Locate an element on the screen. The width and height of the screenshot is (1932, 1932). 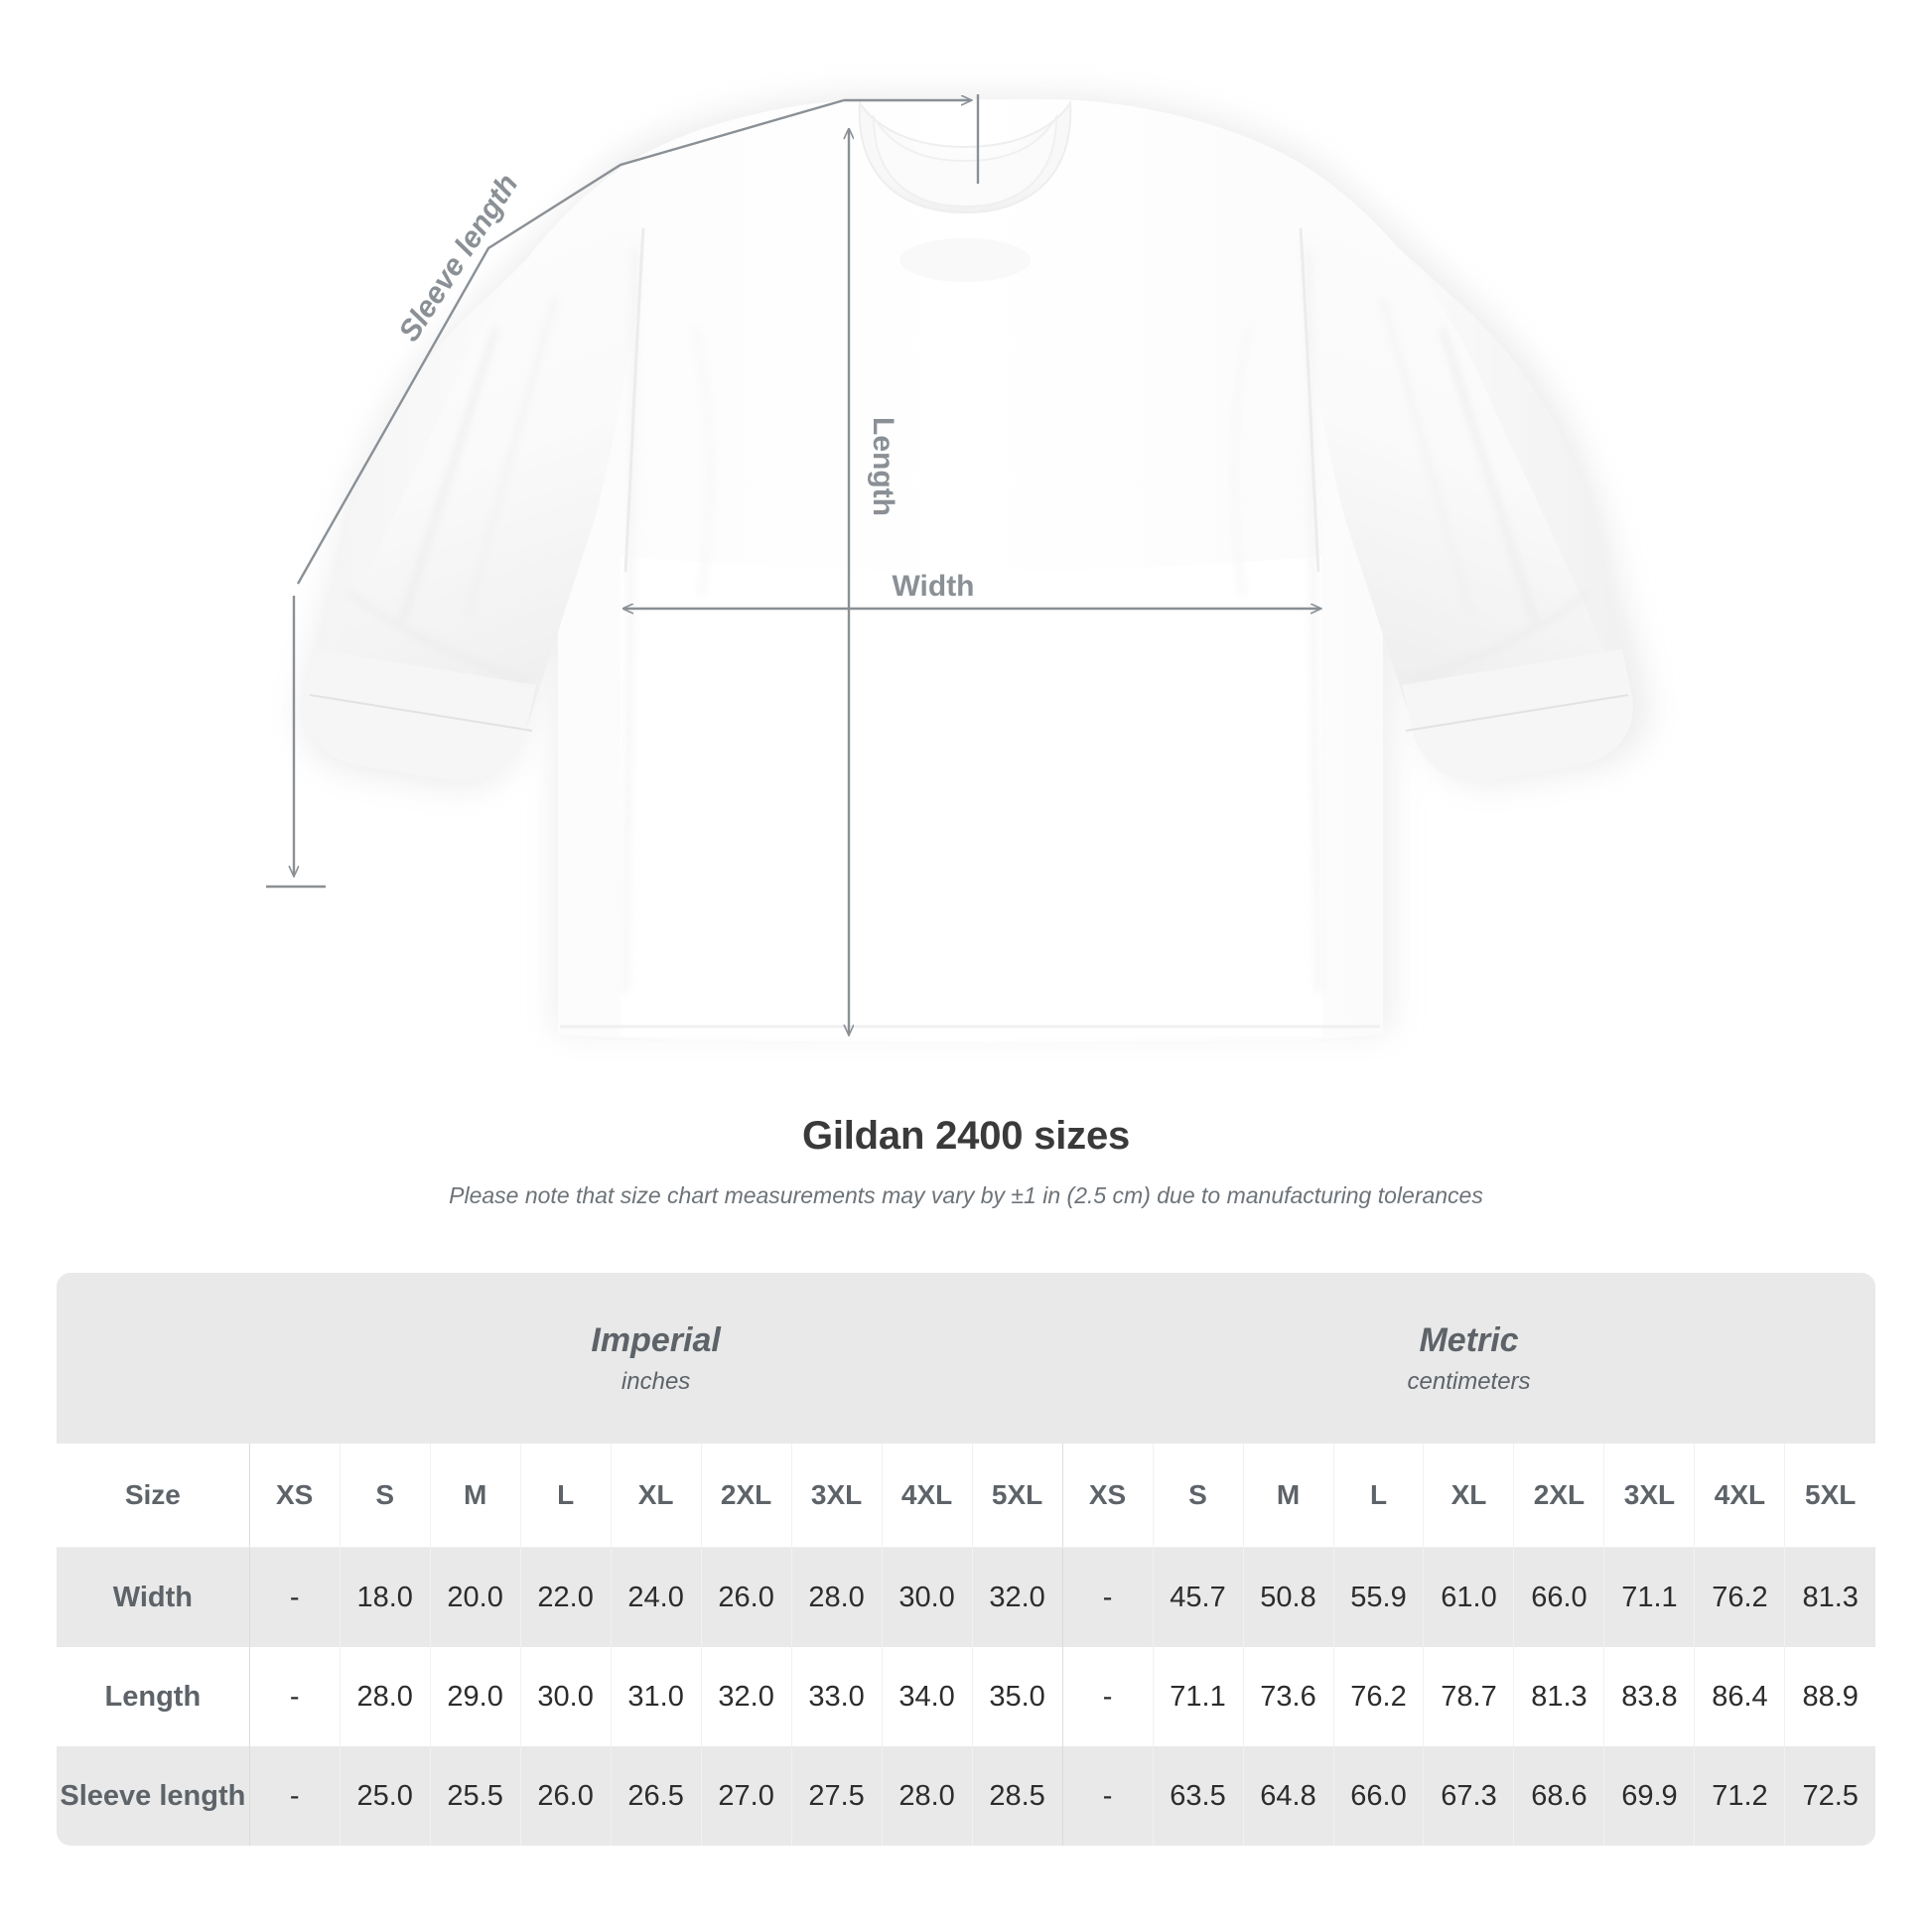
size-header-metric-xl: XL is located at coordinates (1469, 1496).